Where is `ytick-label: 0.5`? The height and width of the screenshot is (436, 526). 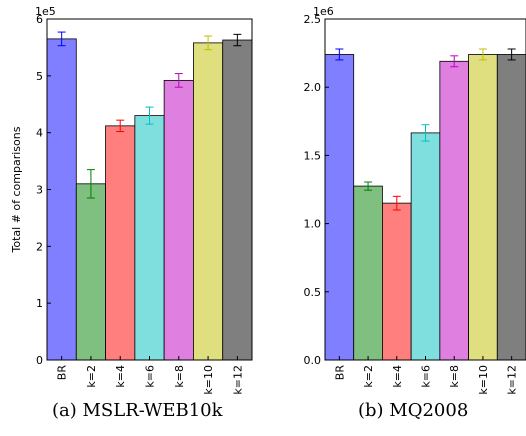 ytick-label: 0.5 is located at coordinates (313, 292).